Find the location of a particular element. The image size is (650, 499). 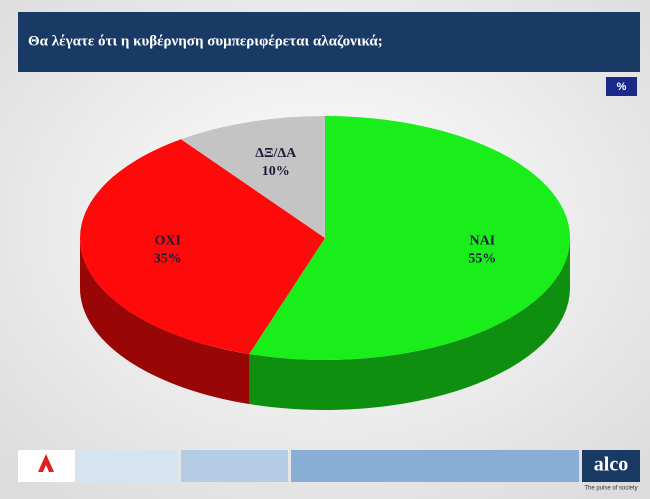

slice-value-label: 10% is located at coordinates (276, 171).